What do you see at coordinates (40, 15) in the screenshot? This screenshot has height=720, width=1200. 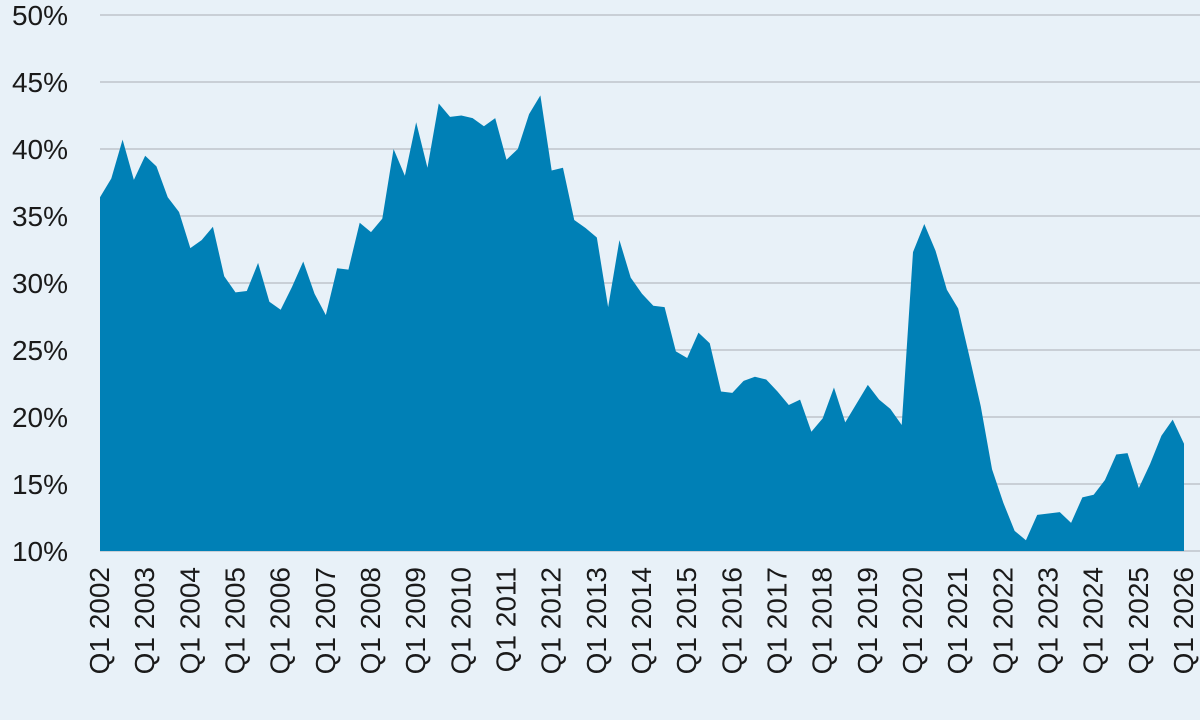 I see `y-tick-label: 50%` at bounding box center [40, 15].